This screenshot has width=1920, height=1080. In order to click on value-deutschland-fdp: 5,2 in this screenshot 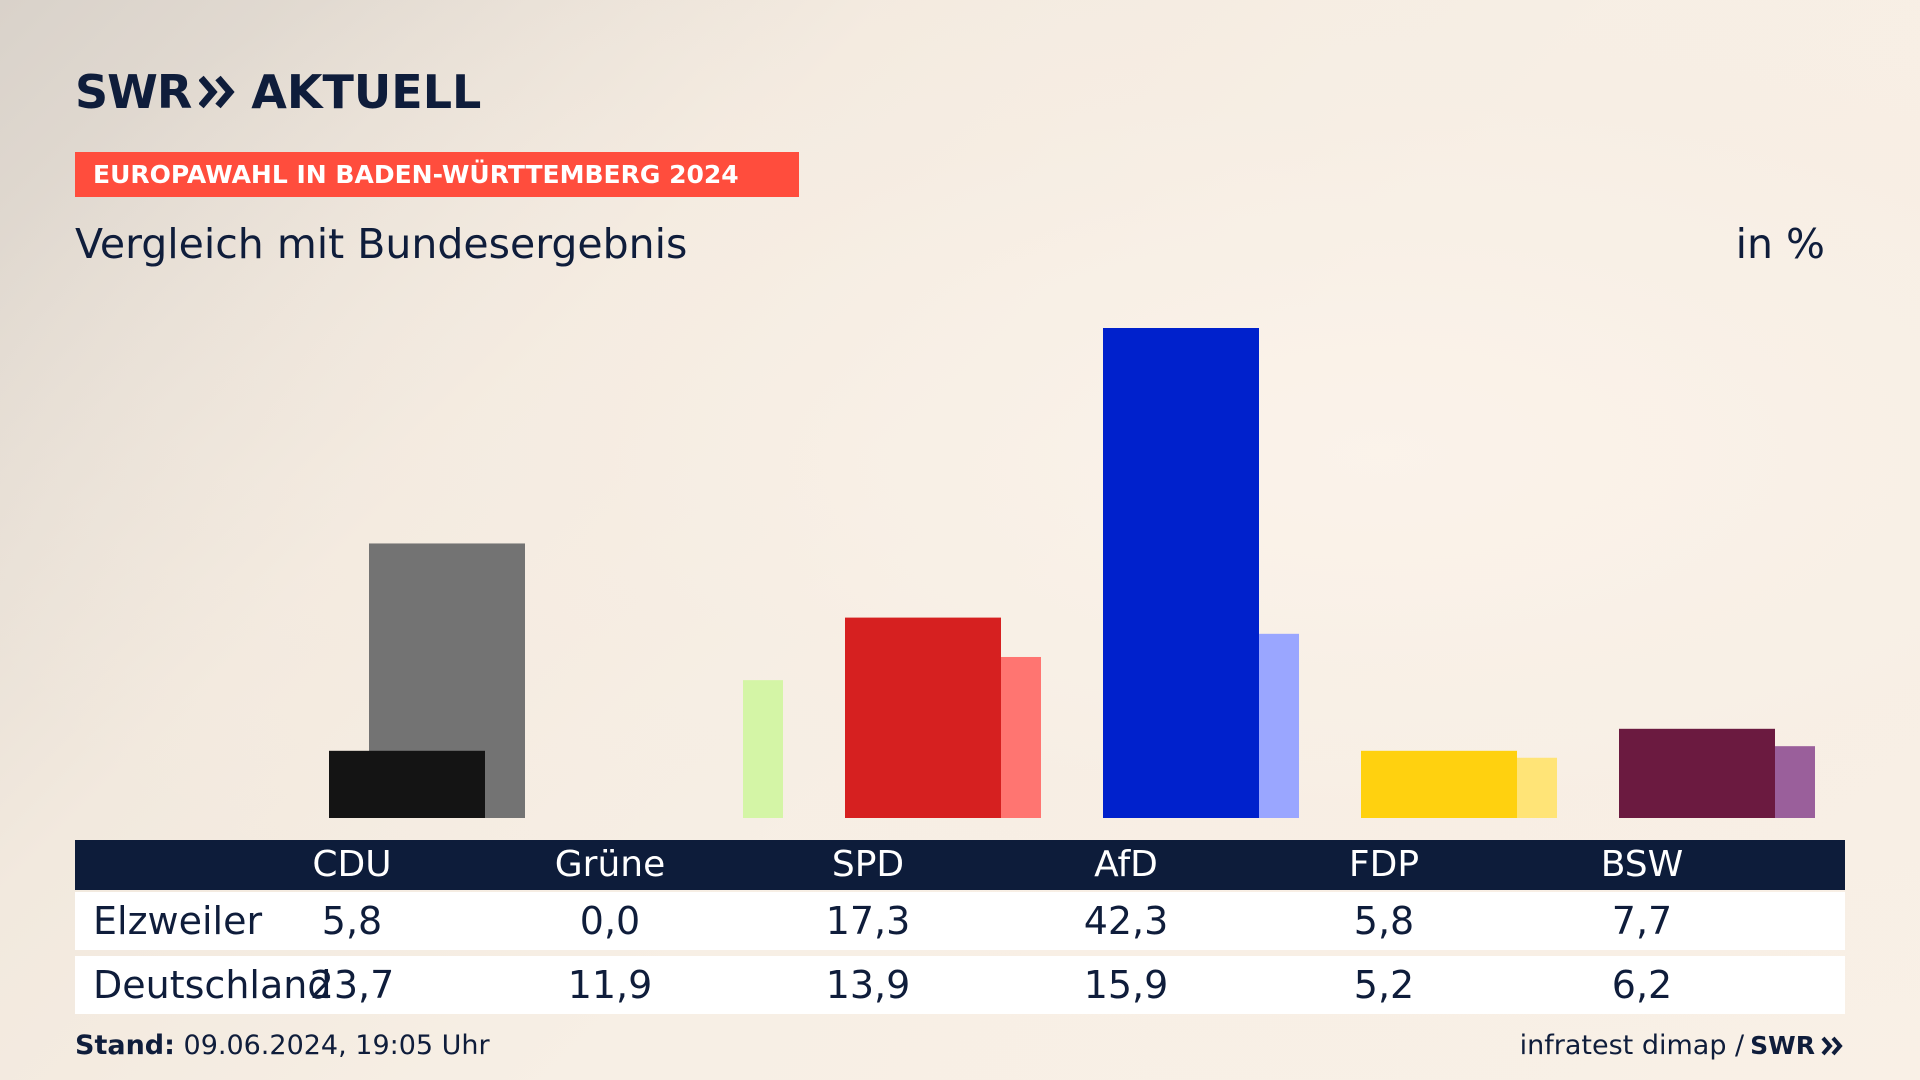, I will do `click(1384, 985)`.